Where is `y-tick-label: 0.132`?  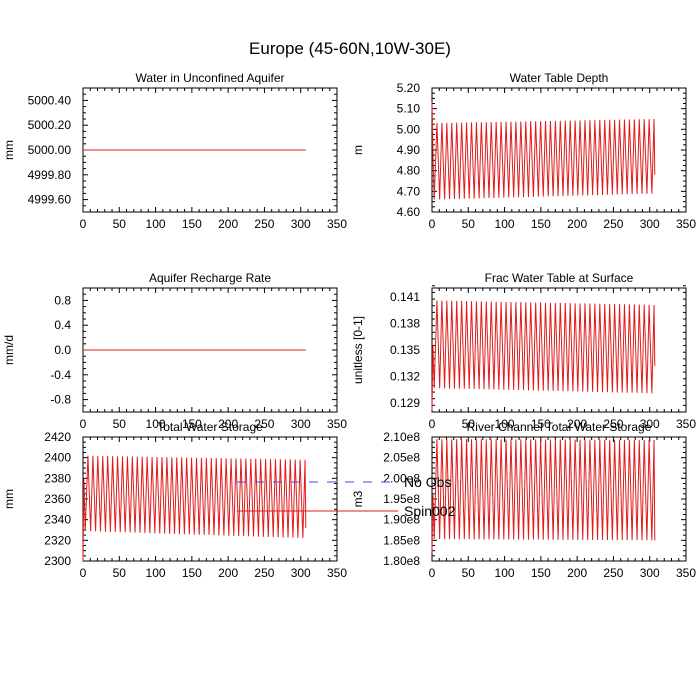 y-tick-label: 0.132 is located at coordinates (405, 377).